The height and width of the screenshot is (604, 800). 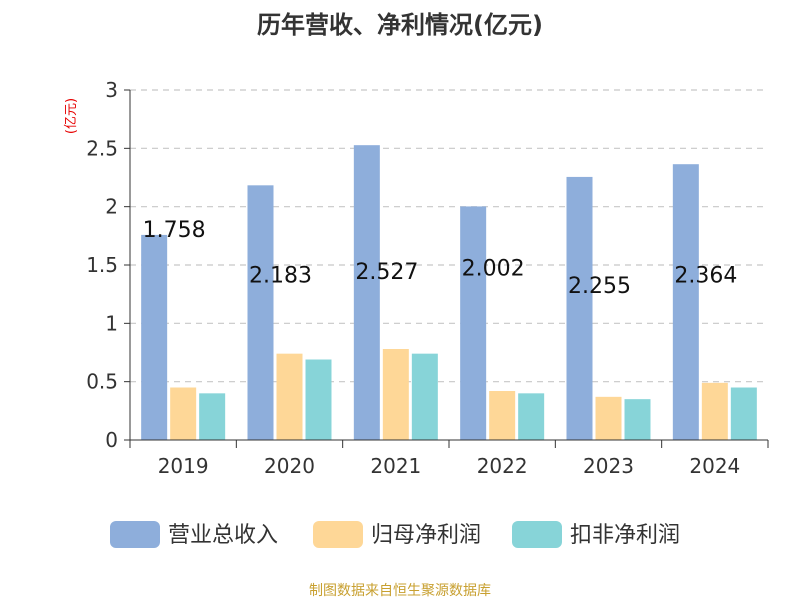 I want to click on y-tick-label: 3, so click(x=111, y=90).